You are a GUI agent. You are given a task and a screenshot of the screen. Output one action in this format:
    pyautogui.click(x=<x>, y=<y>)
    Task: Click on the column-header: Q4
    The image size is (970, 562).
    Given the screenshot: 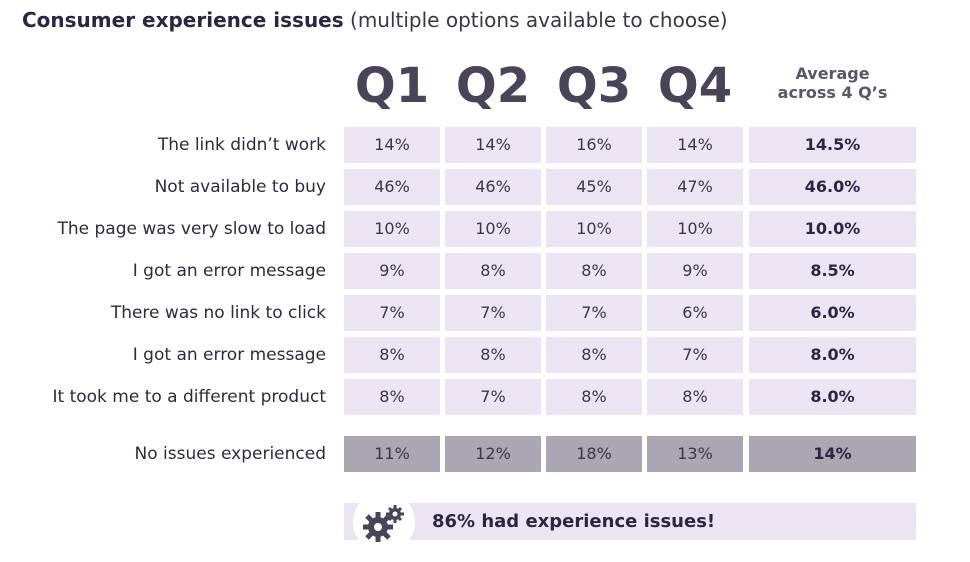 What is the action you would take?
    pyautogui.click(x=695, y=86)
    